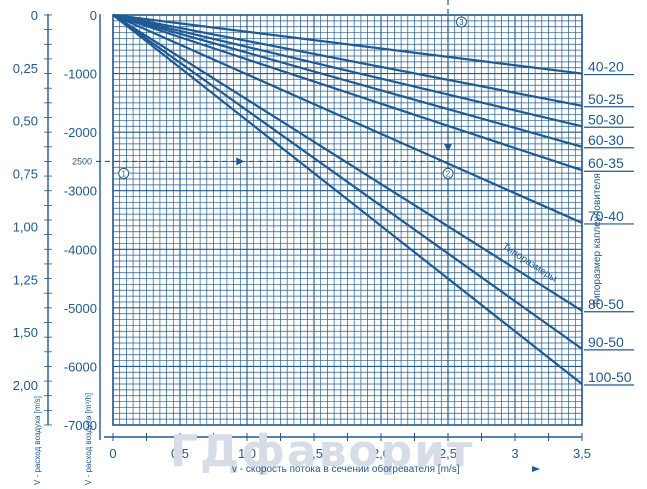 The width and height of the screenshot is (647, 489). Describe the element at coordinates (82, 161) in the screenshot. I see `example-flow-label: 2500` at that location.